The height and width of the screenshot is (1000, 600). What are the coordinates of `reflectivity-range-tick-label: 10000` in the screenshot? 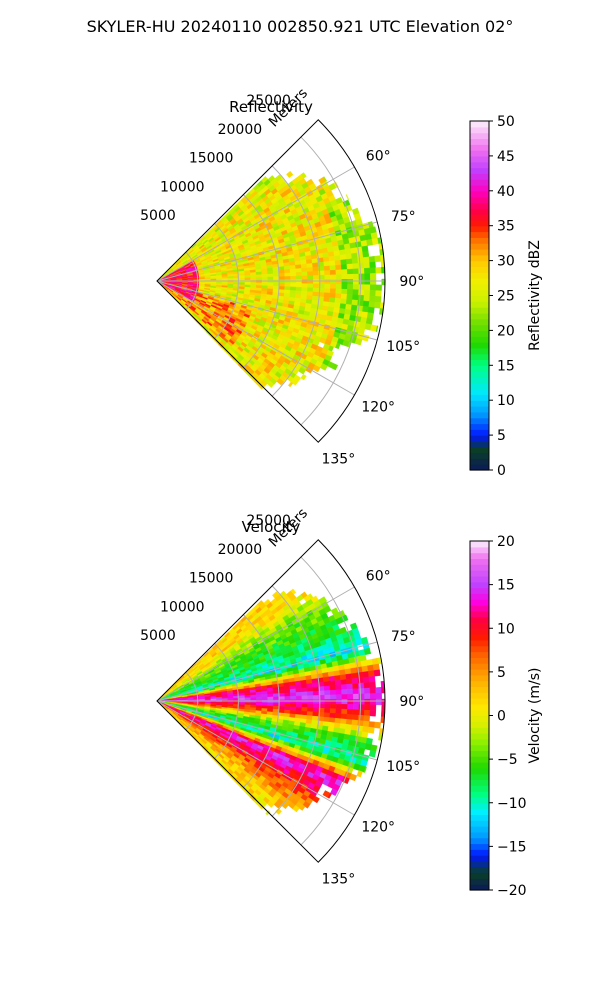 It's located at (182, 187).